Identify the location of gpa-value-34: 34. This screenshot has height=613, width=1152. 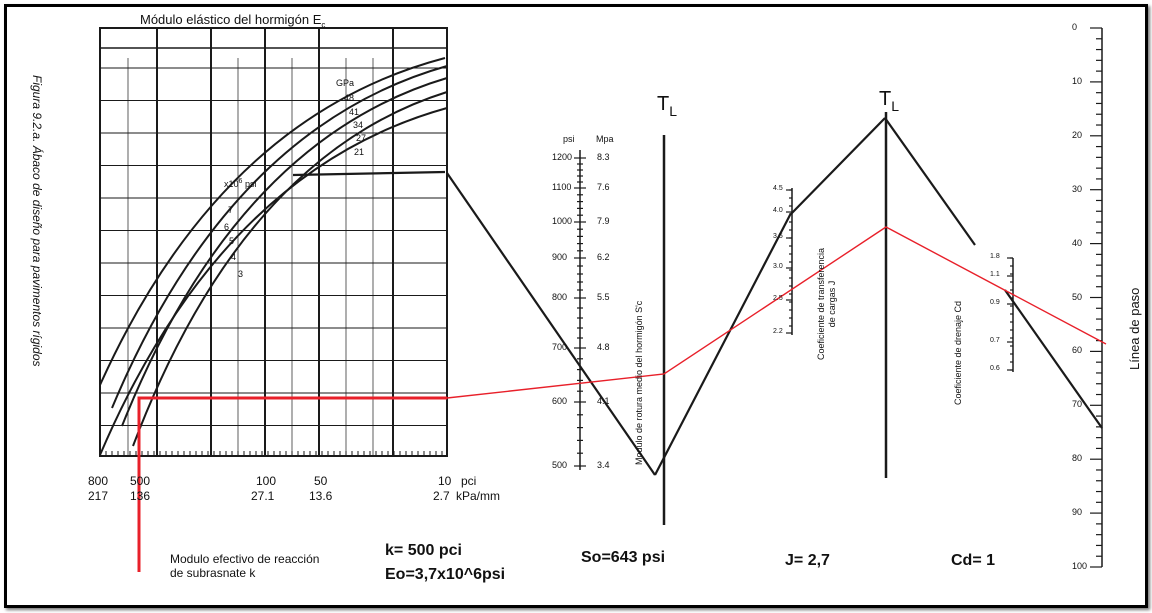
(358, 125).